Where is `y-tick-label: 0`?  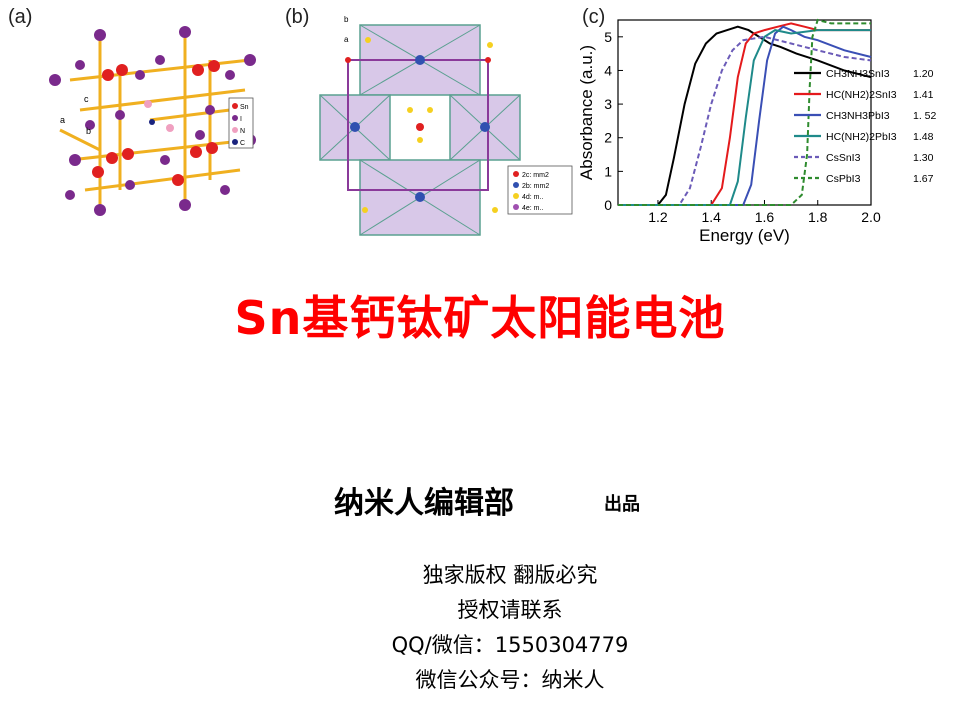 y-tick-label: 0 is located at coordinates (608, 205).